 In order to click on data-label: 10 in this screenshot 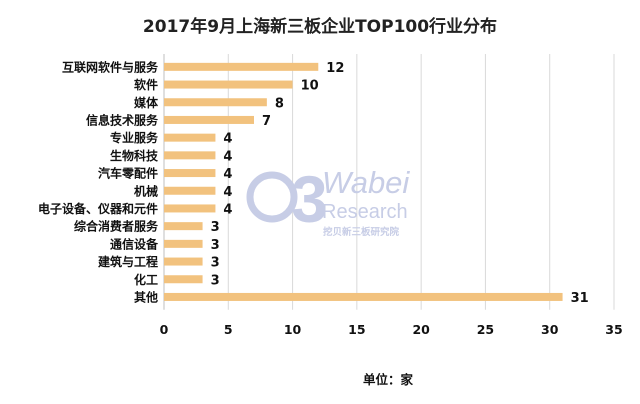, I will do `click(310, 86)`.